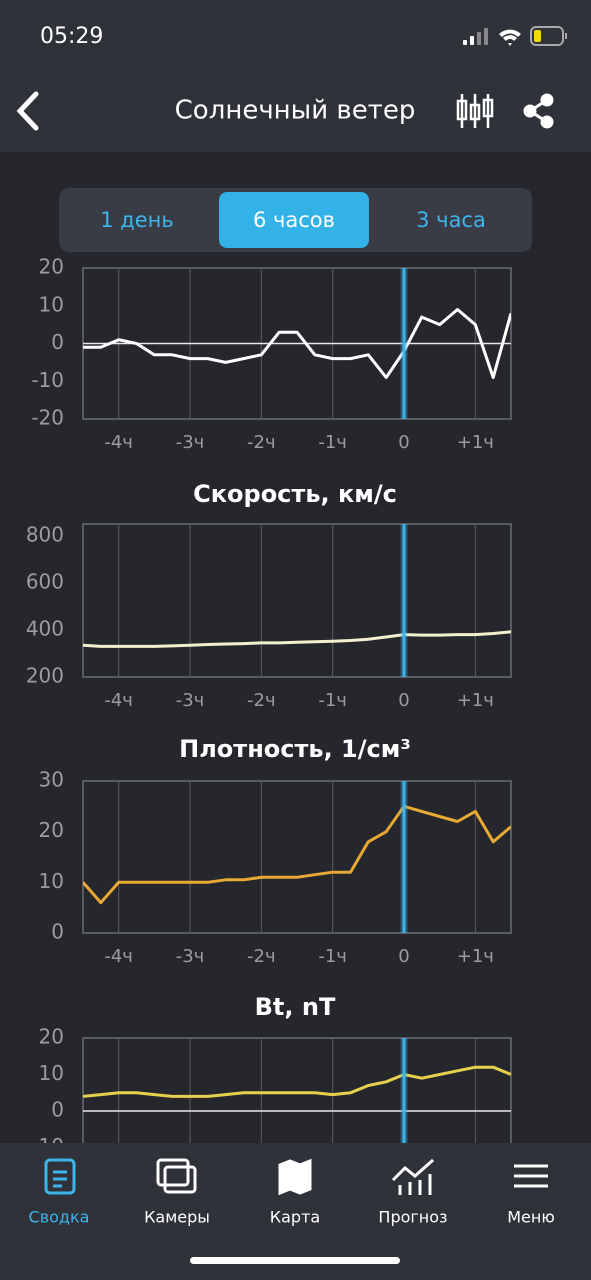  I want to click on header-title: Солнечный ветер, so click(295, 111).